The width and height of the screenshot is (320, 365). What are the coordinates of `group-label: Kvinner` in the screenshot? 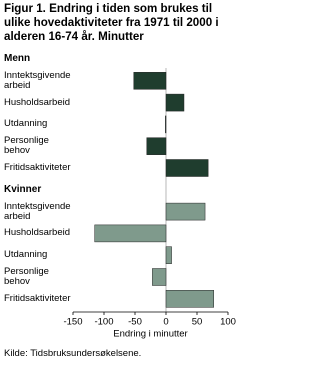 It's located at (23, 189).